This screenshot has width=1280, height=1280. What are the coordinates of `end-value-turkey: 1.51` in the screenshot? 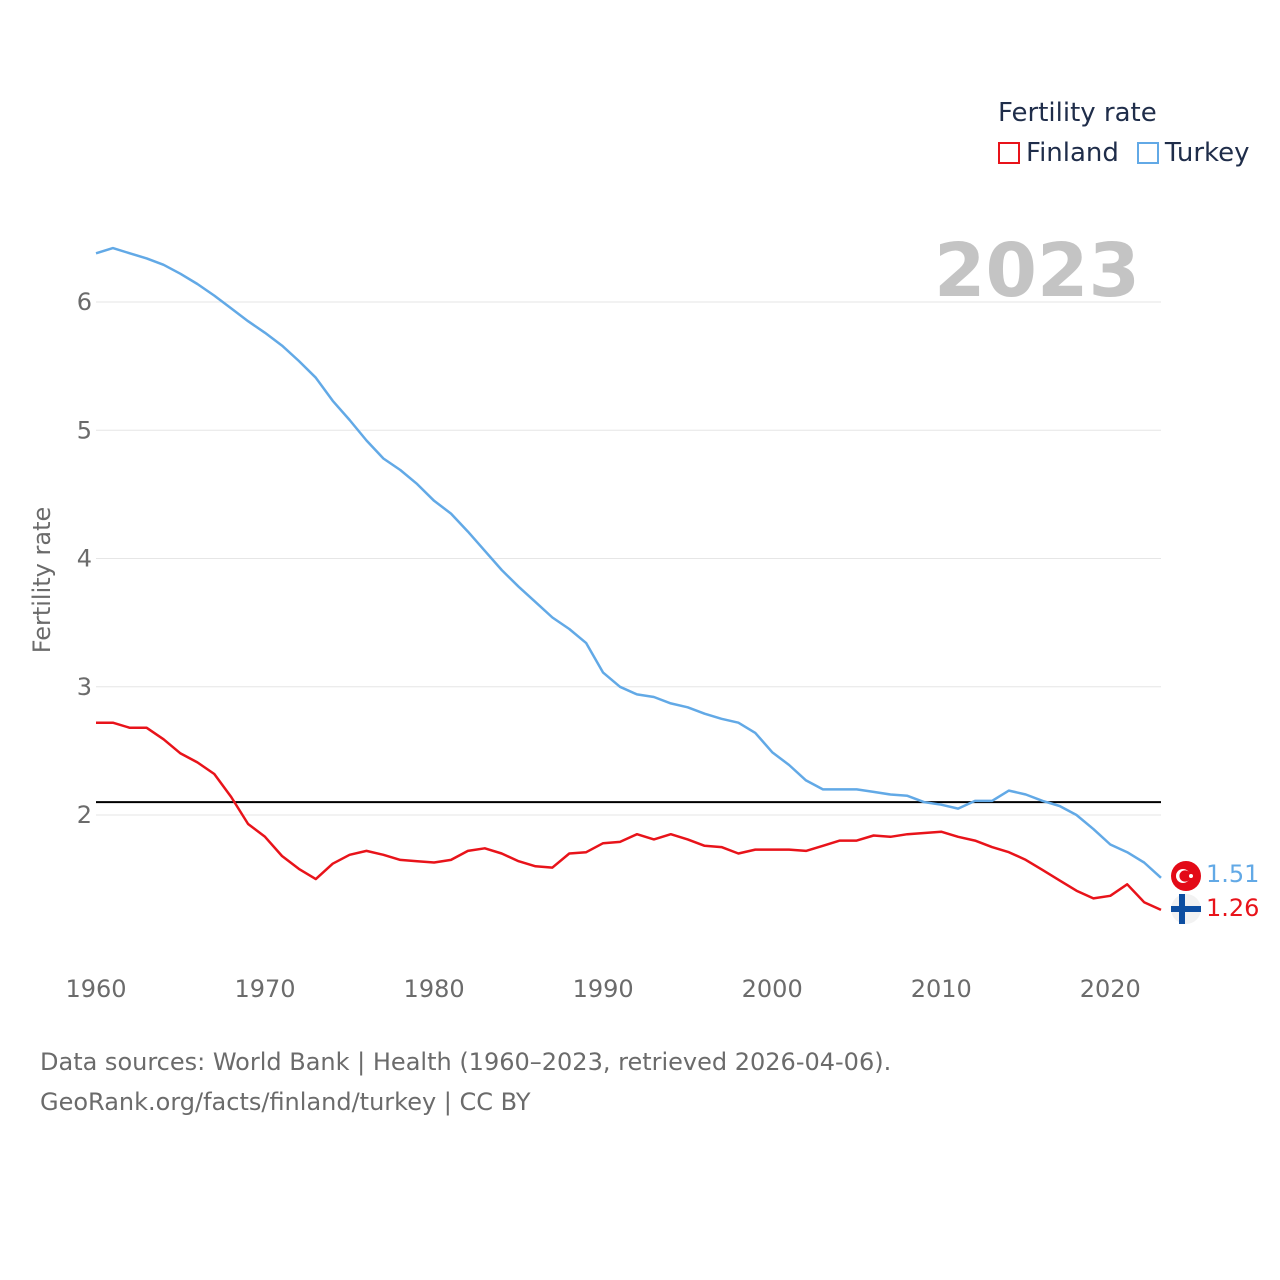 It's located at (1233, 874).